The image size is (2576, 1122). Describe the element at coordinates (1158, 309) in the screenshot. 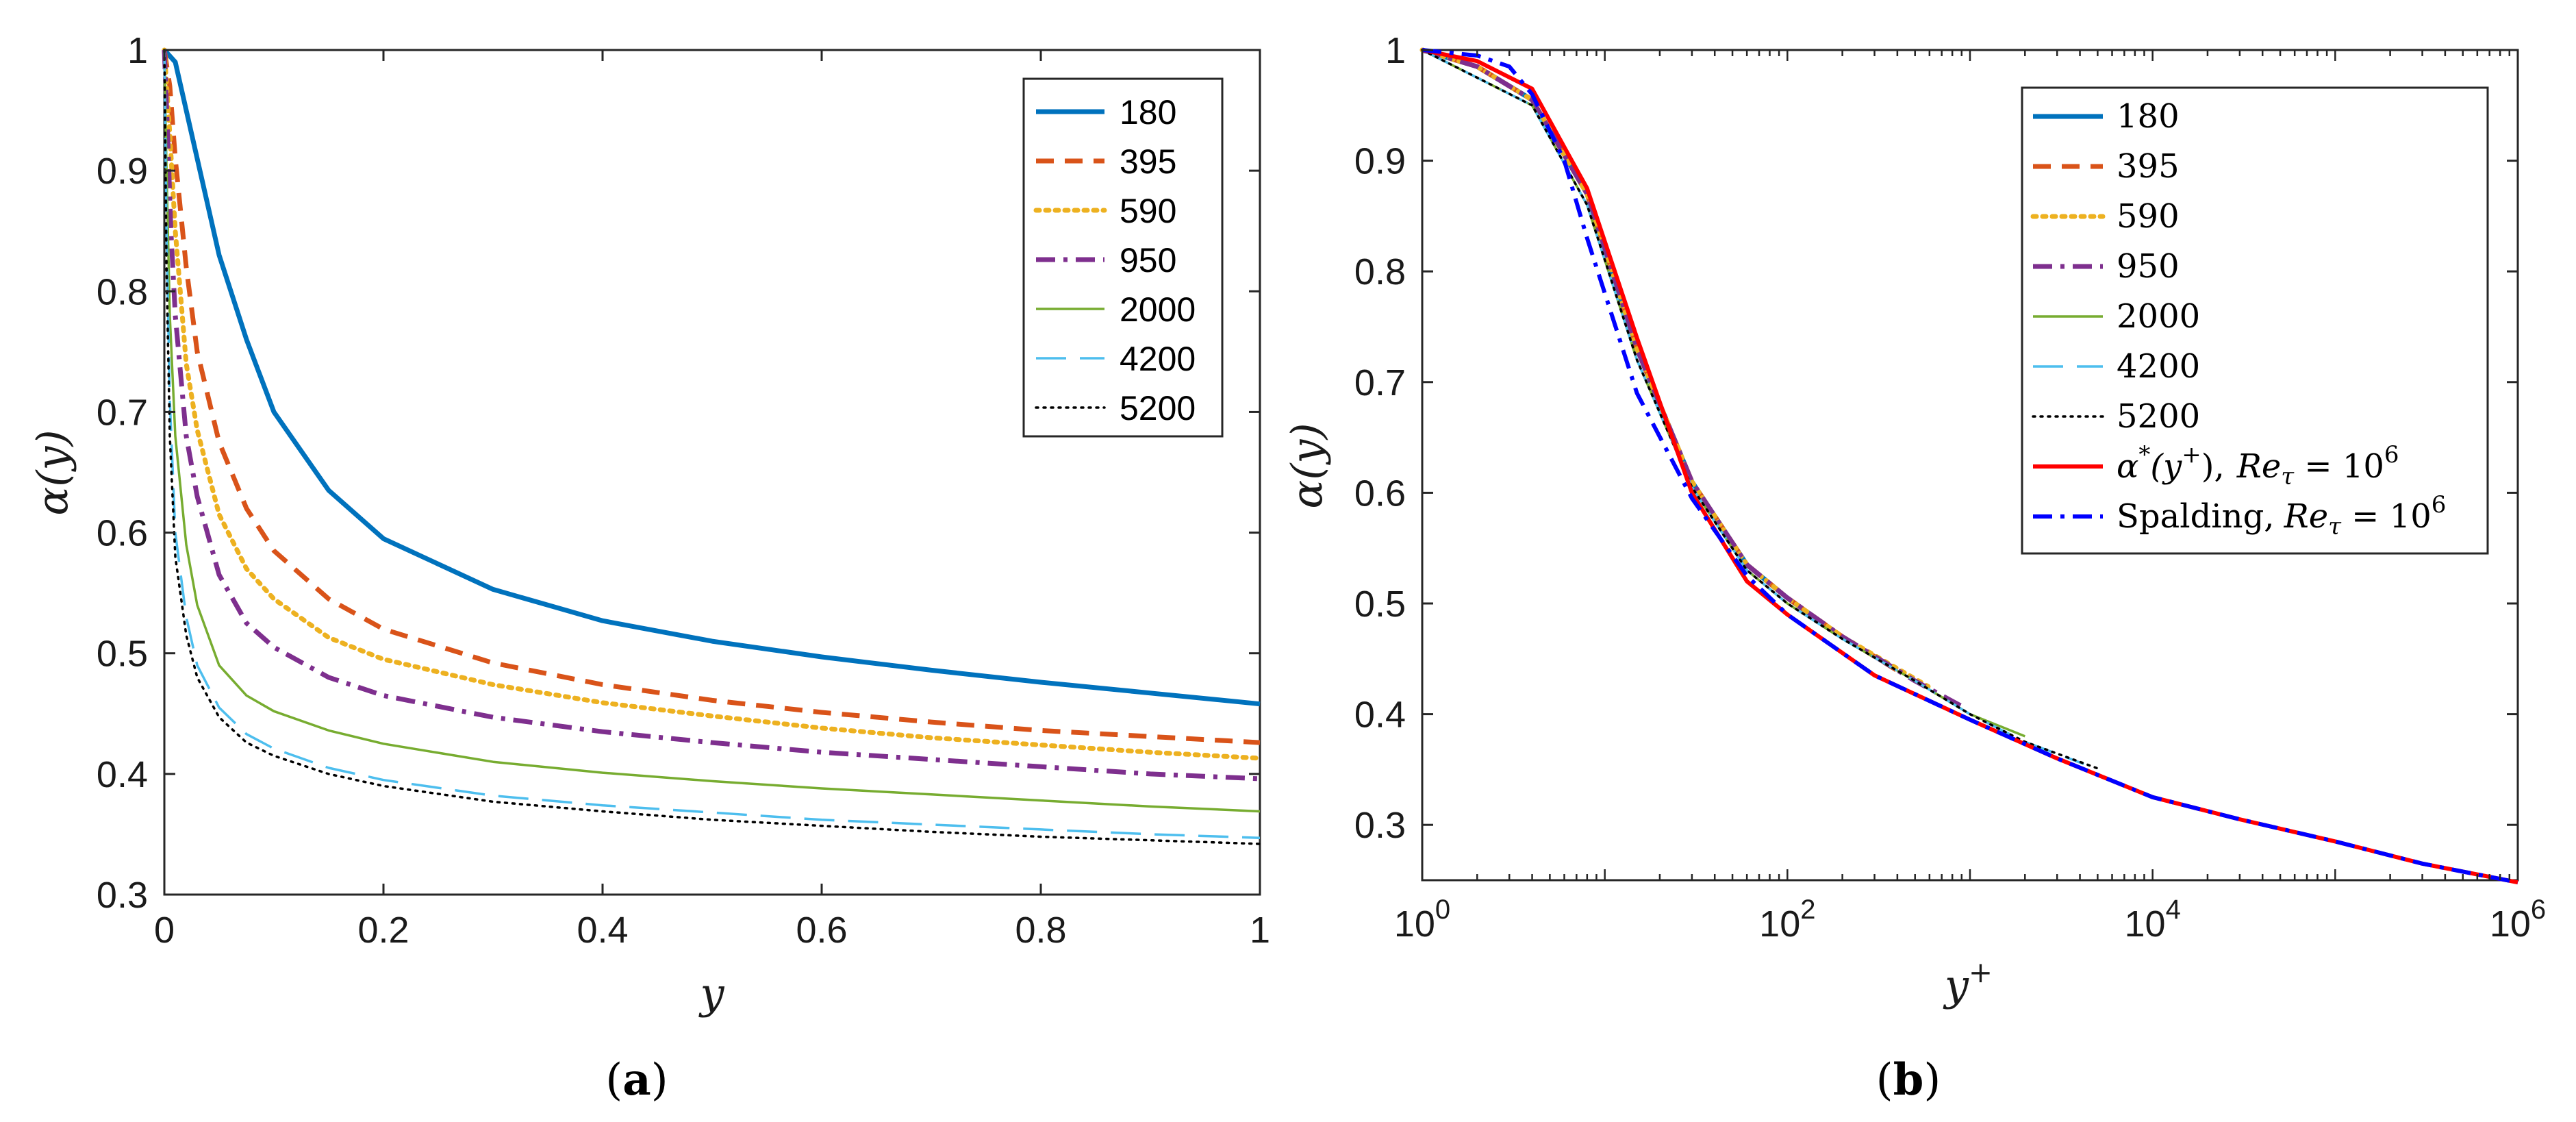

I see `legend-label-a: 2000` at that location.